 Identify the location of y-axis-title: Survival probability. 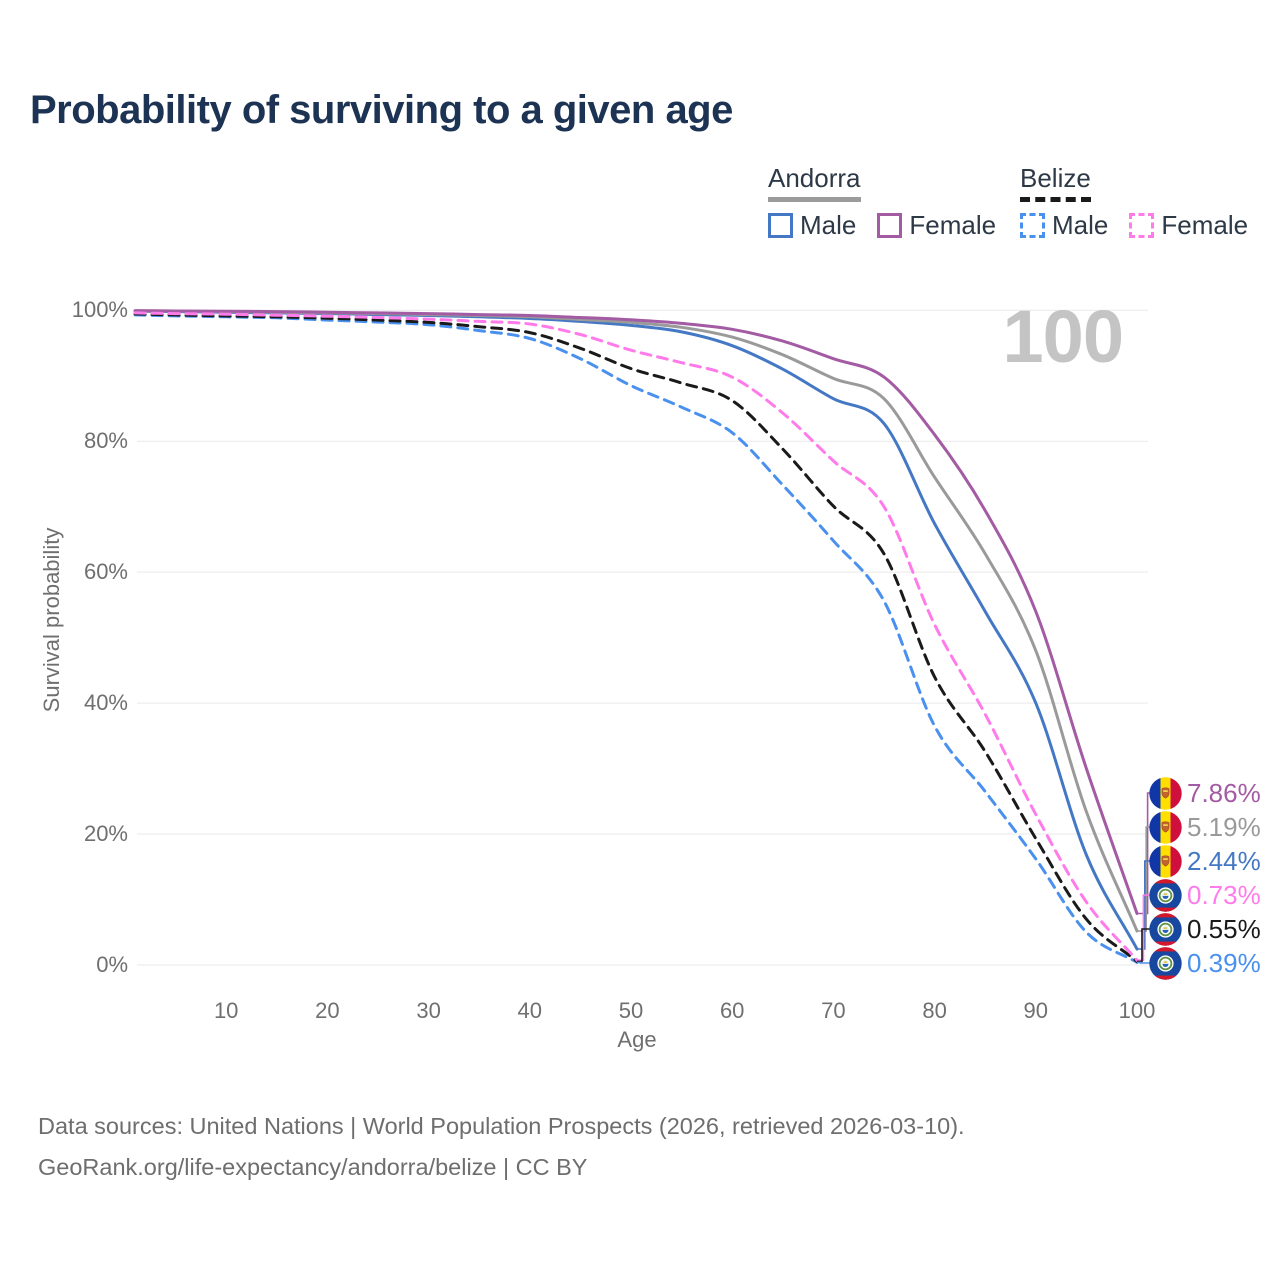
(51, 620).